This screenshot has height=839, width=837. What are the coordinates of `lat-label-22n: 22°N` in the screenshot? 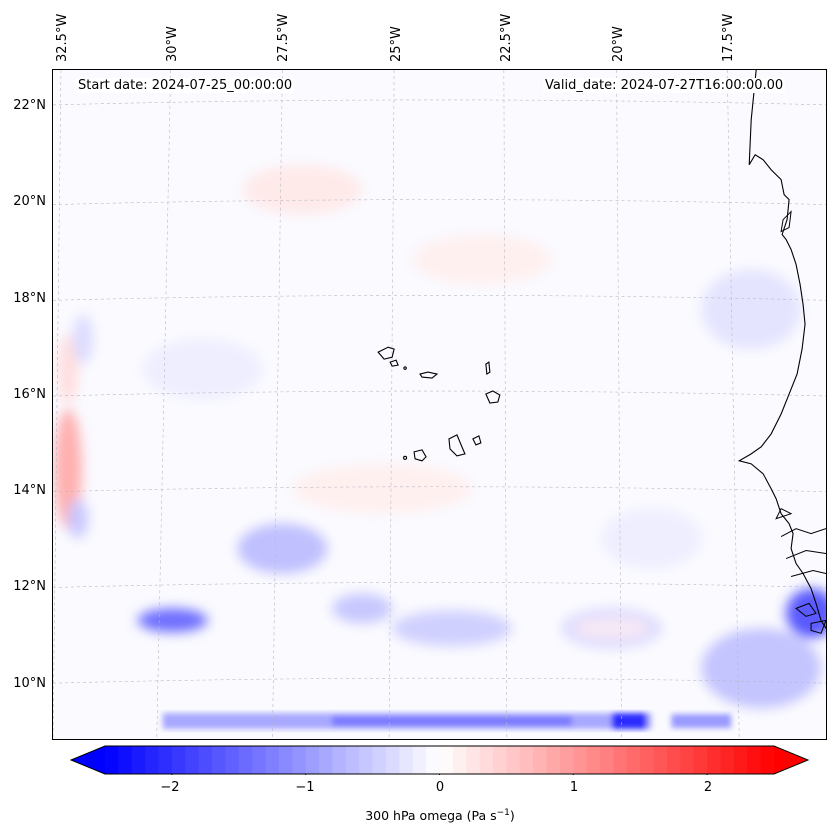 It's located at (29, 105).